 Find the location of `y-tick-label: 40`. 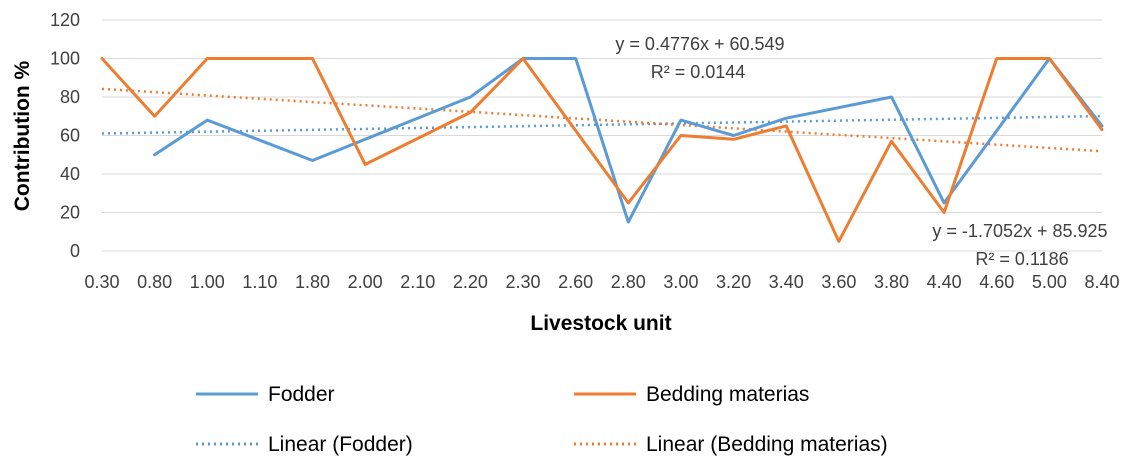

y-tick-label: 40 is located at coordinates (70, 174).